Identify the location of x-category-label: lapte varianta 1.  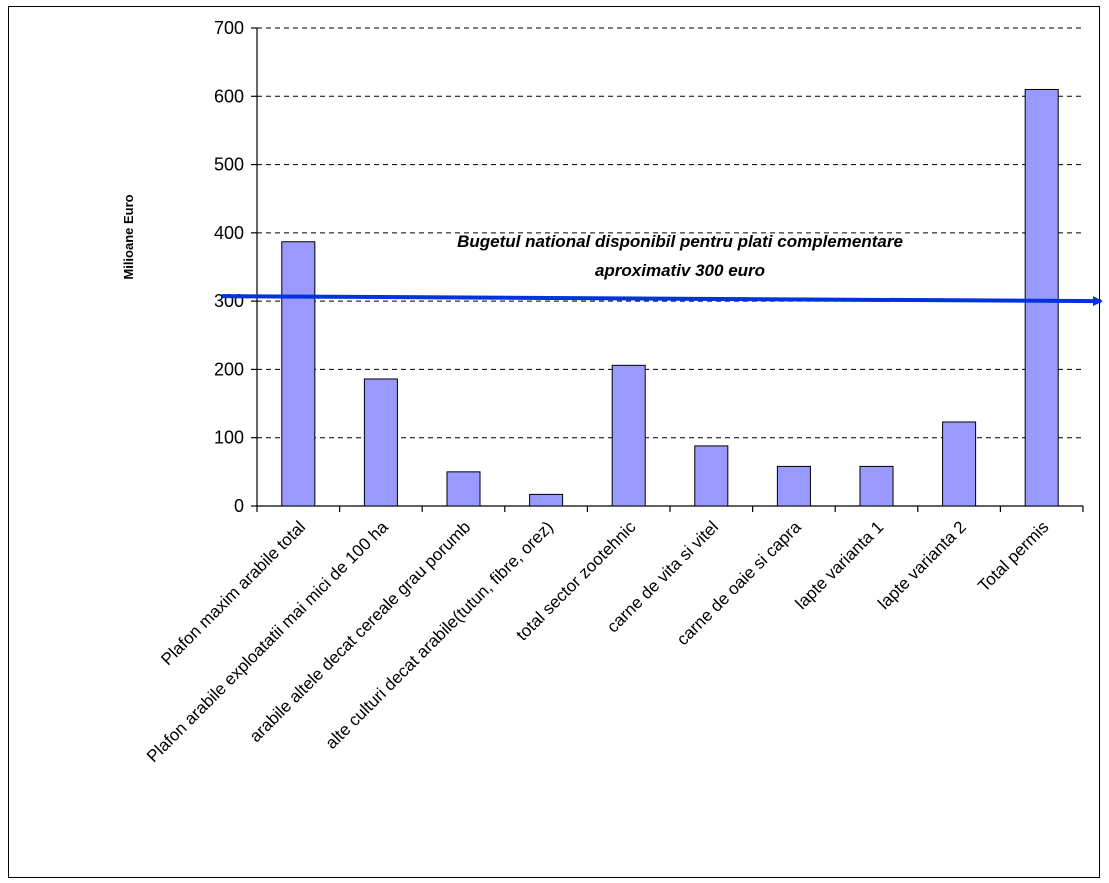
(840, 565).